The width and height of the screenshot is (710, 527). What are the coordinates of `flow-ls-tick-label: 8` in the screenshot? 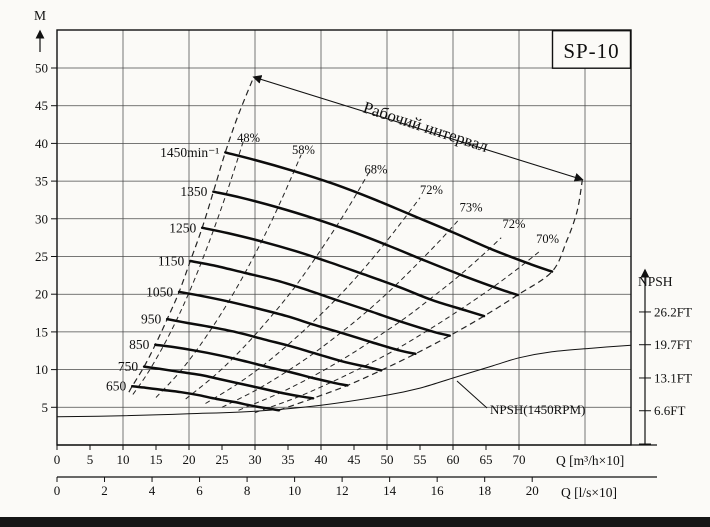 It's located at (247, 490).